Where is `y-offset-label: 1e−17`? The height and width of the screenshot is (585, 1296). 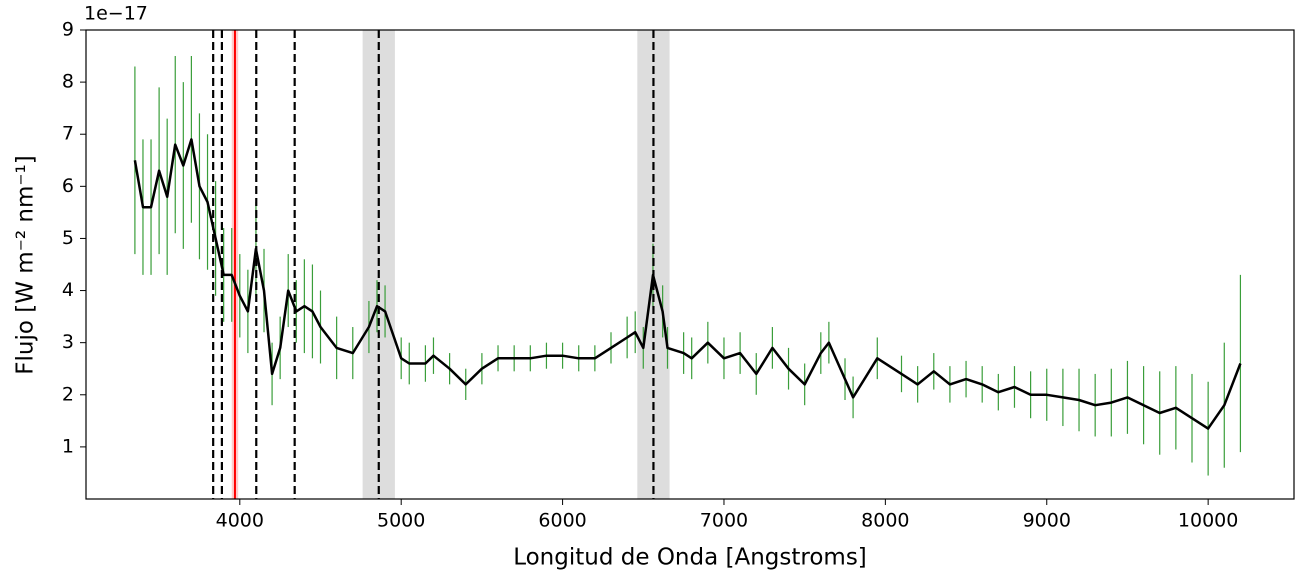 y-offset-label: 1e−17 is located at coordinates (116, 14).